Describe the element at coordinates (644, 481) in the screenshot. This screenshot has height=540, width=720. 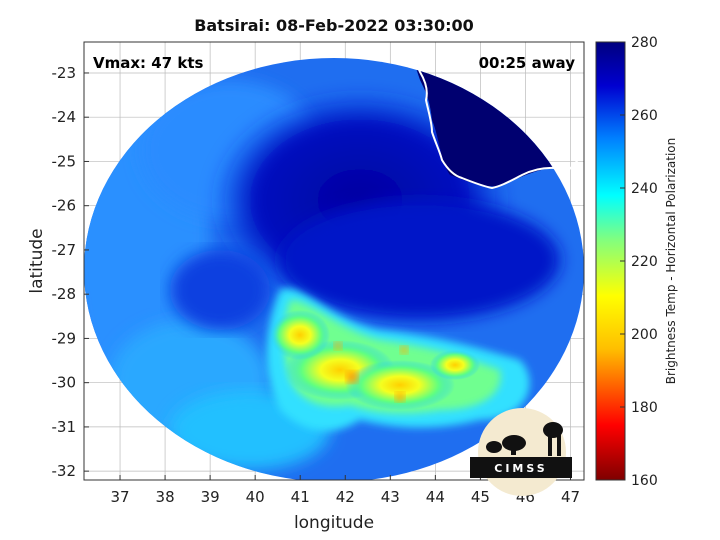
I see `colorbar-tick-label: 160` at that location.